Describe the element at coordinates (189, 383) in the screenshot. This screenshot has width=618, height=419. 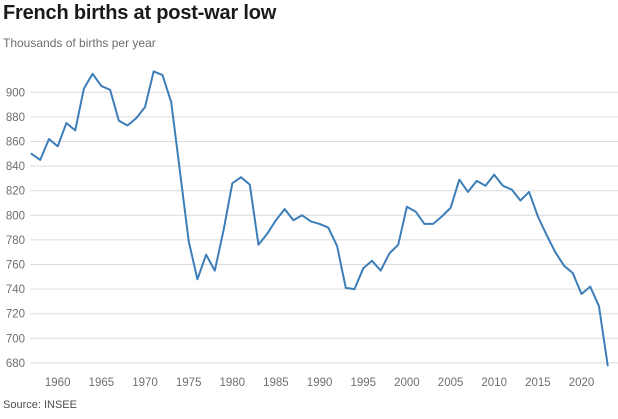
I see `x-tick-label: 1975` at that location.